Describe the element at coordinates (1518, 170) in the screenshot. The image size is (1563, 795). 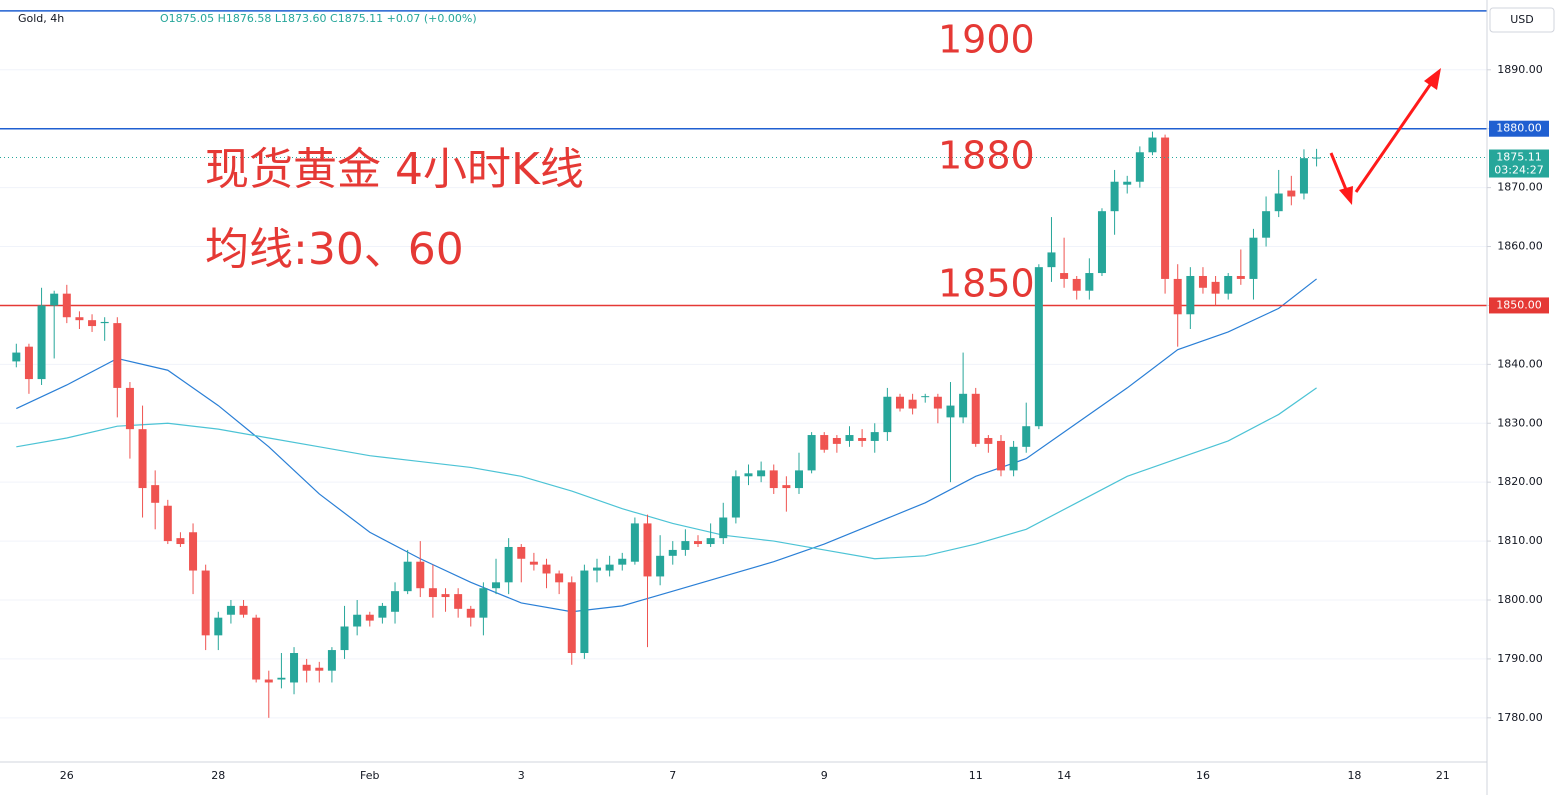
I see `countdown: 03:24:27` at that location.